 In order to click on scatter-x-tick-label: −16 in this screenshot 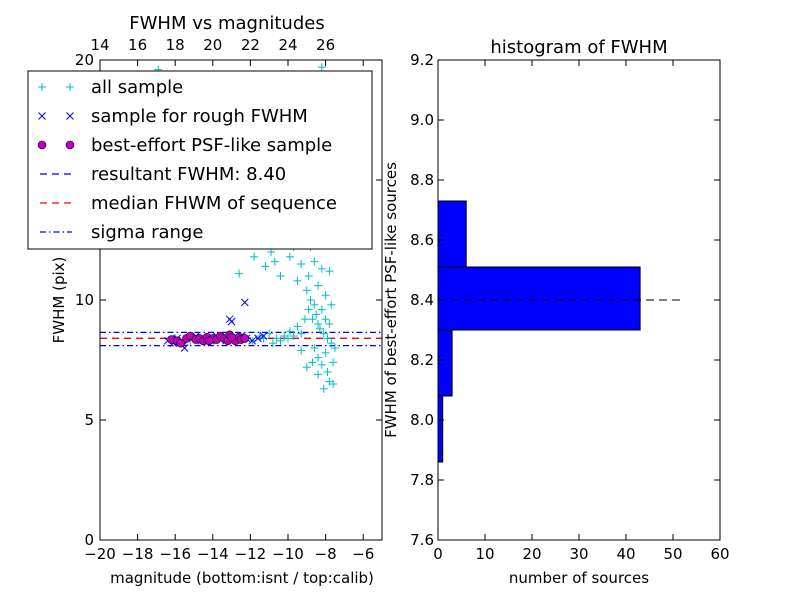, I will do `click(175, 554)`.